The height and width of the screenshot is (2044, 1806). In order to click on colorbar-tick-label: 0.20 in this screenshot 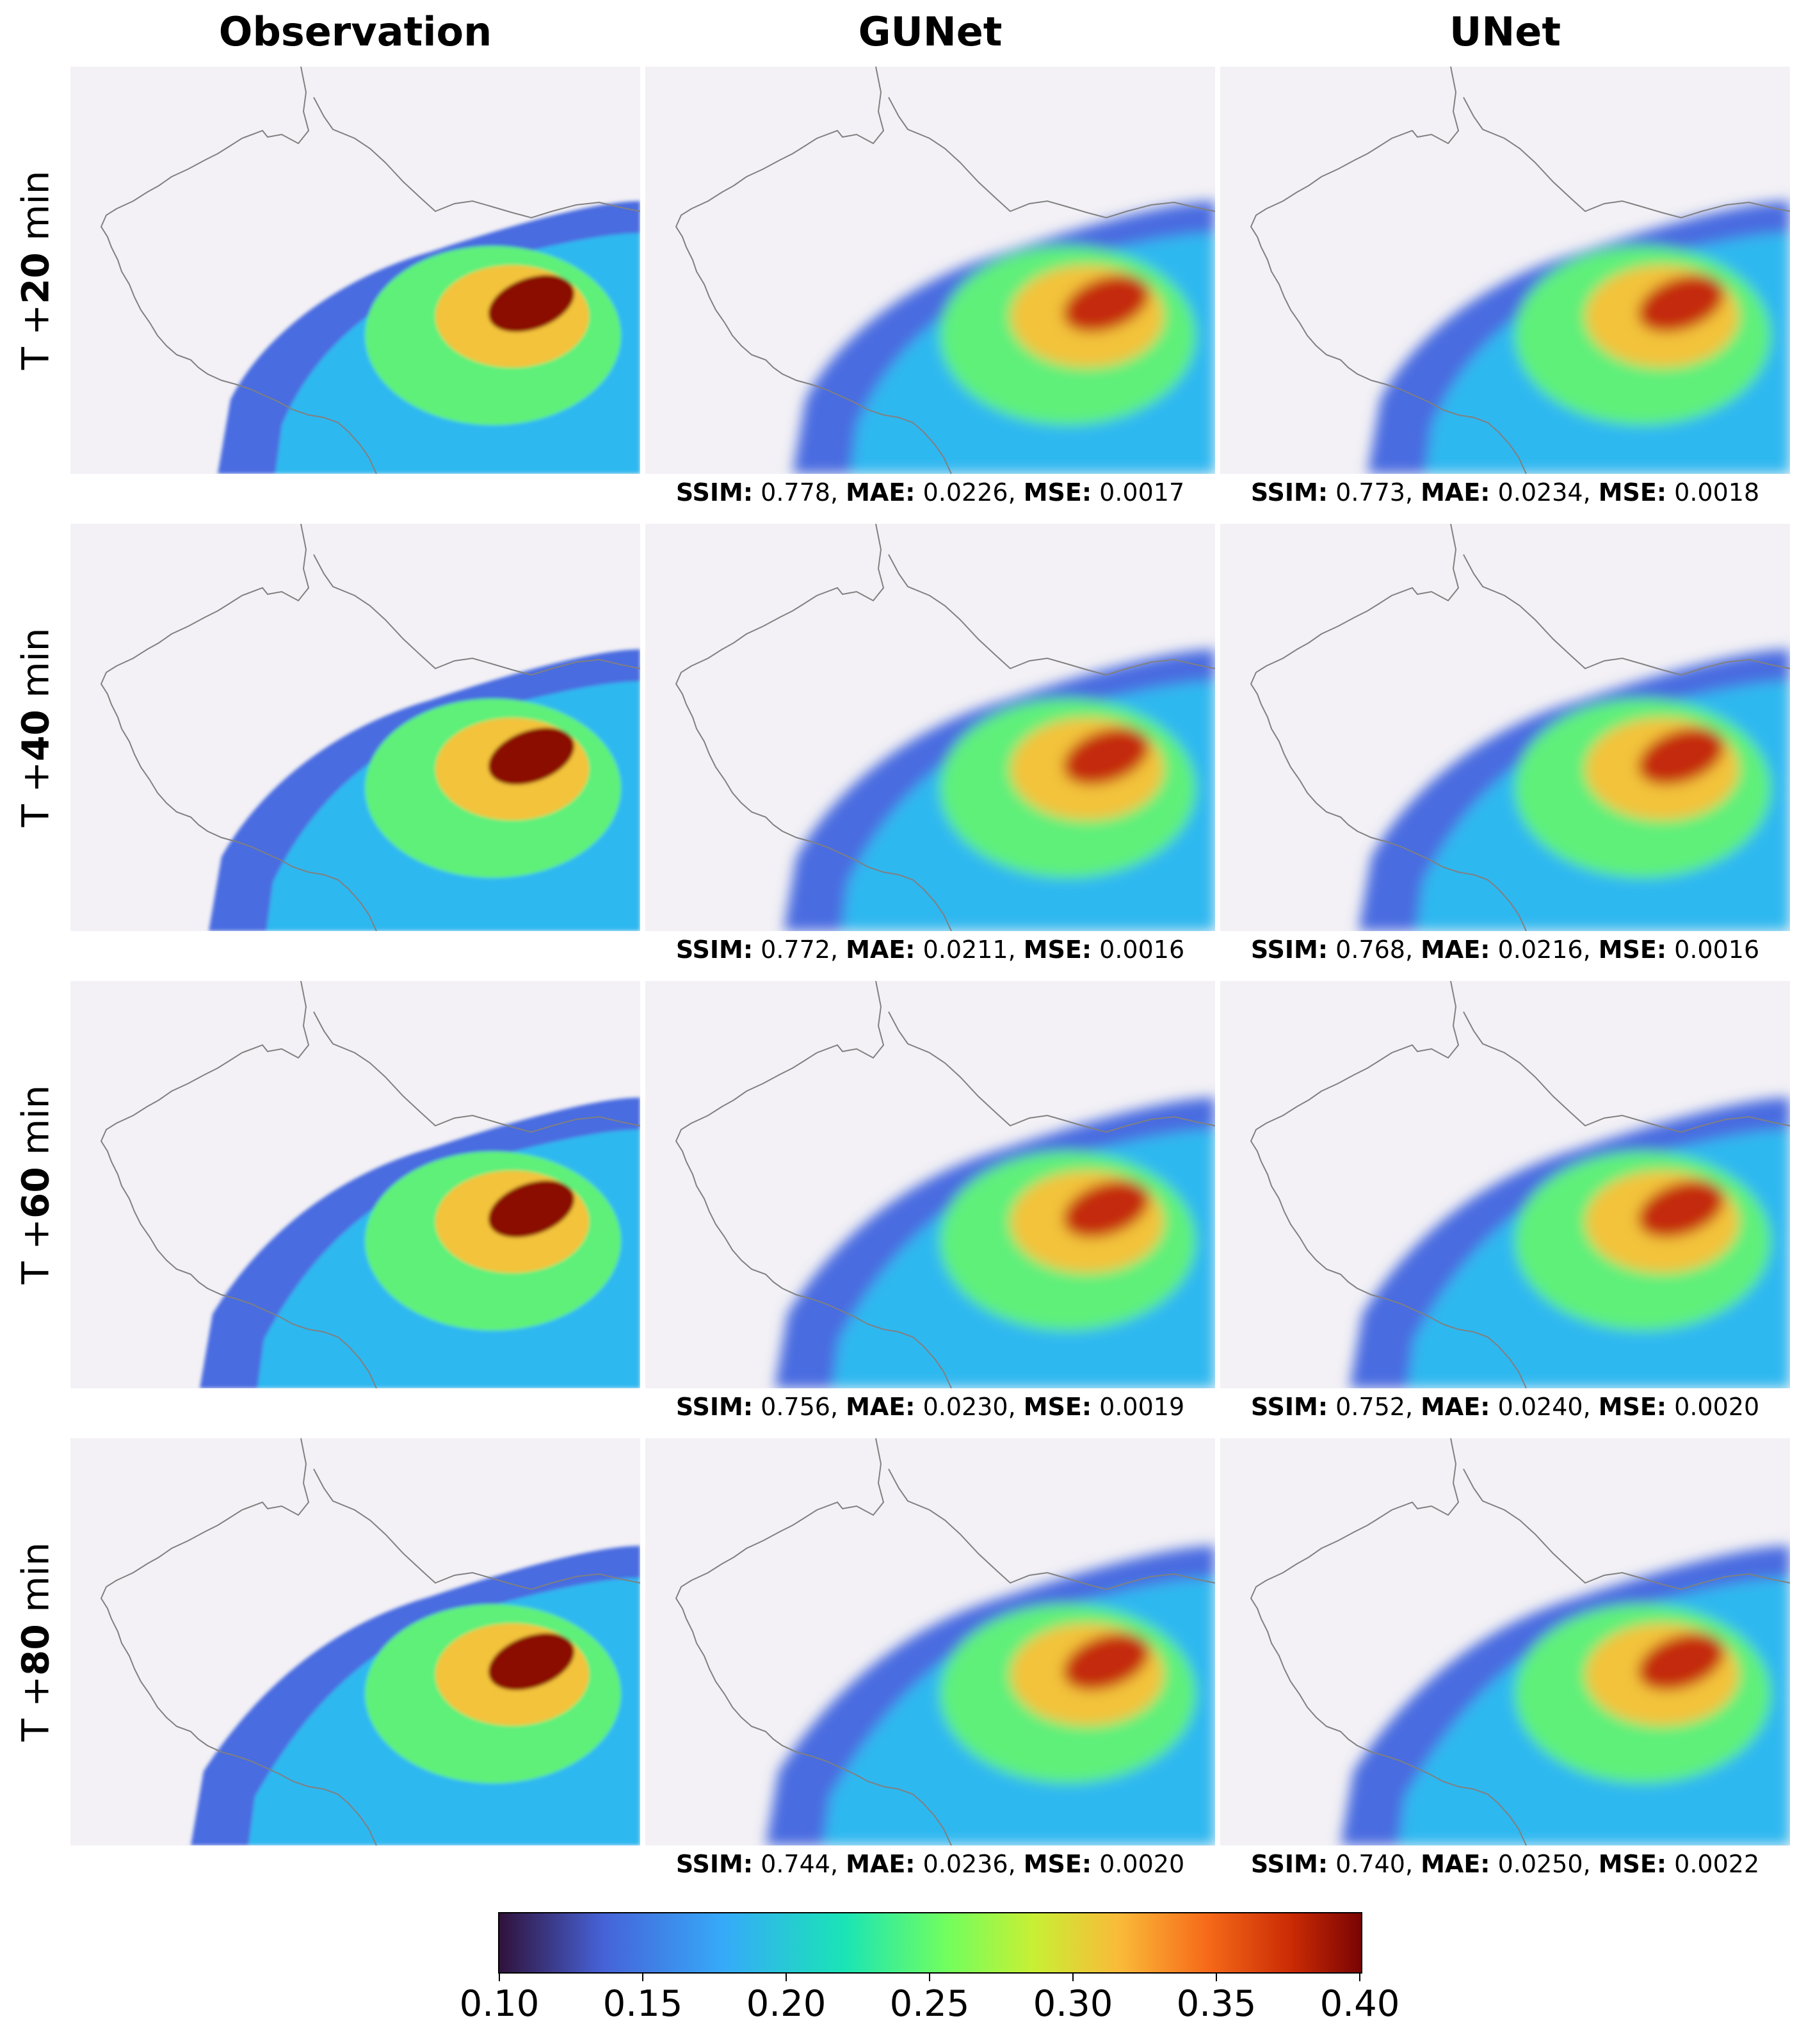, I will do `click(786, 2004)`.